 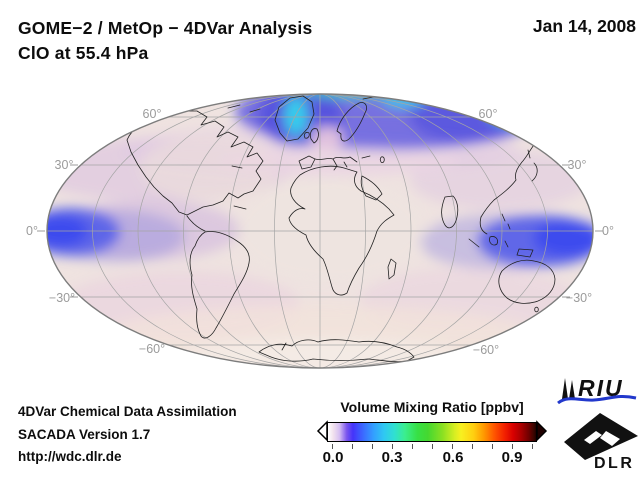 What do you see at coordinates (165, 28) in the screenshot?
I see `plot-title-line1: GOME−2 / MetOp − 4DVar Analysis` at bounding box center [165, 28].